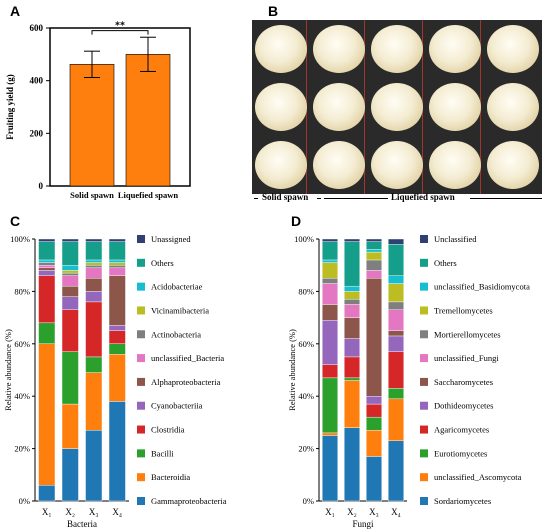 The height and width of the screenshot is (532, 550). I want to click on legend-label: Sordariomycetes, so click(462, 501).